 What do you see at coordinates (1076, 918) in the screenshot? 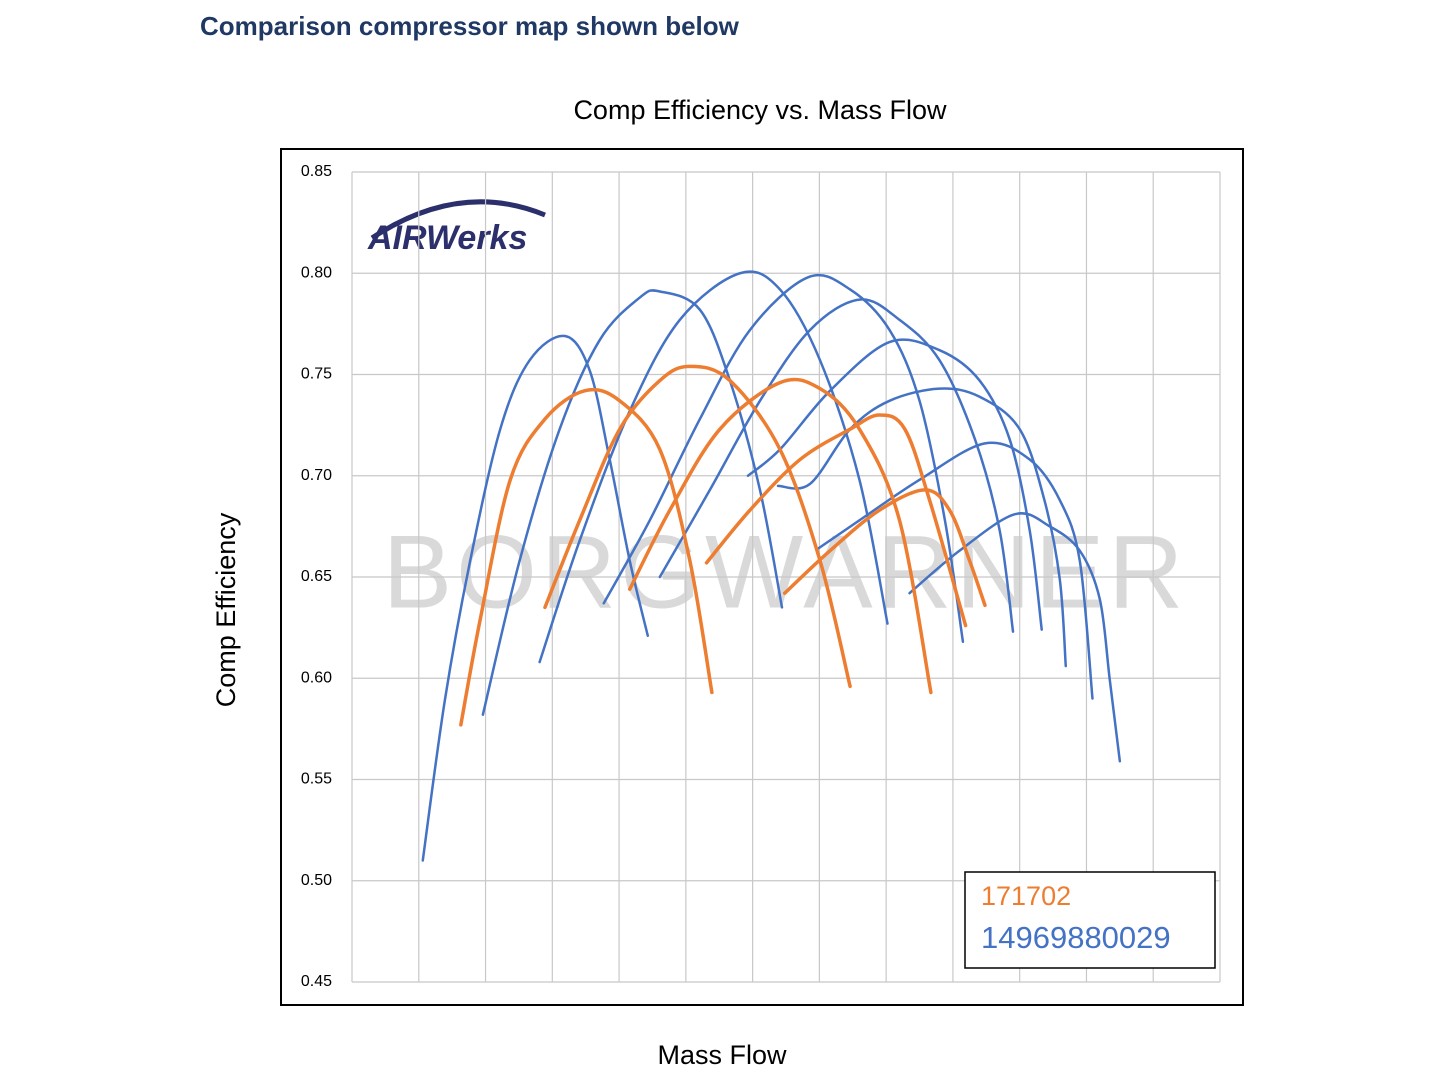
I see `legend: 171702 14969880029` at bounding box center [1076, 918].